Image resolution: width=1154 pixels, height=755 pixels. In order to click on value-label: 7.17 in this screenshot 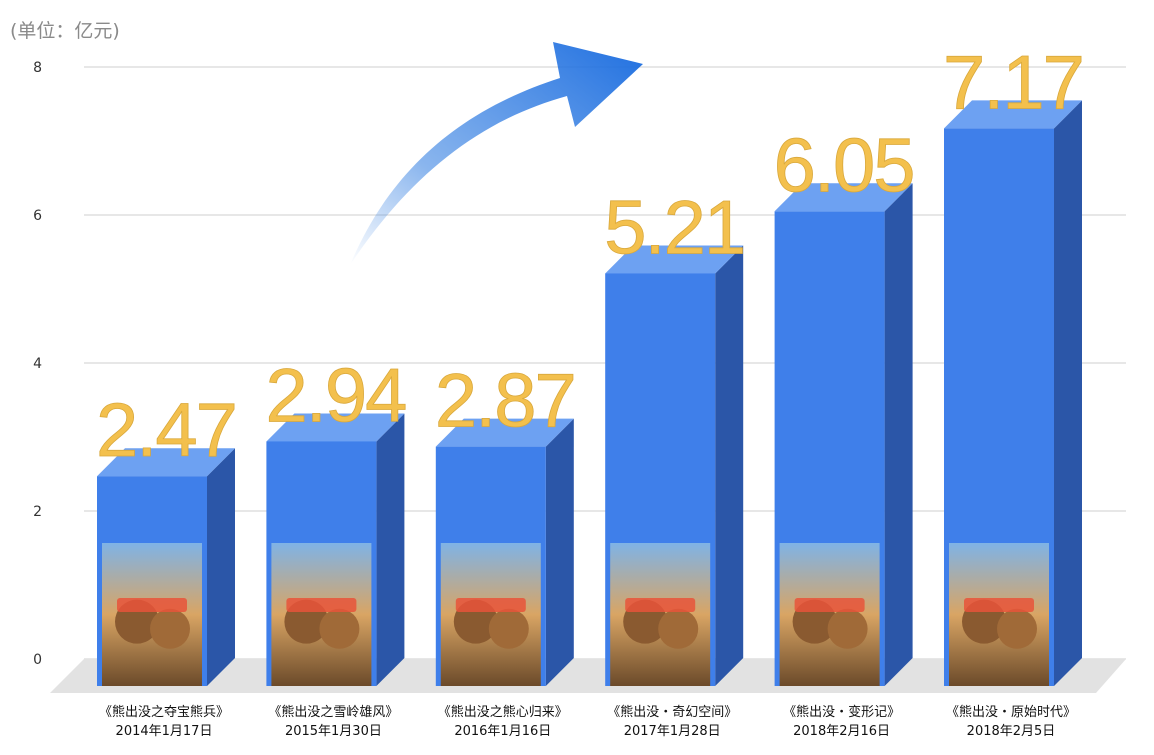, I will do `click(1013, 82)`.